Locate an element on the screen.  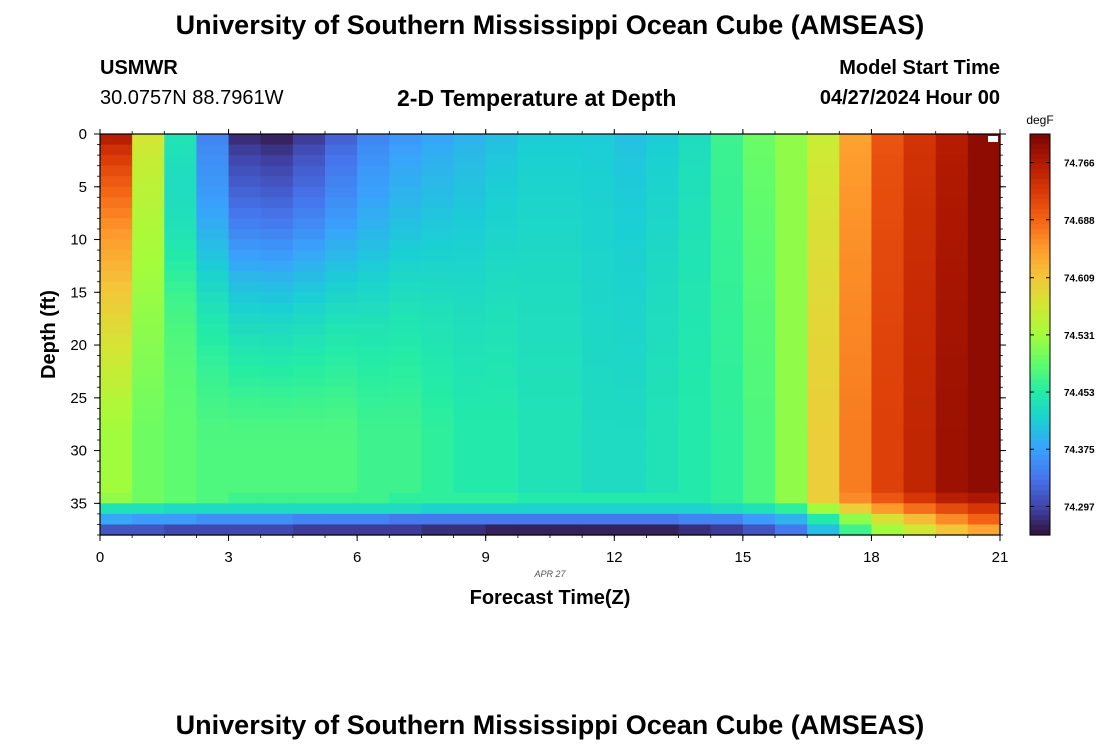
colorbar-tick-label: 74.688 is located at coordinates (1079, 221).